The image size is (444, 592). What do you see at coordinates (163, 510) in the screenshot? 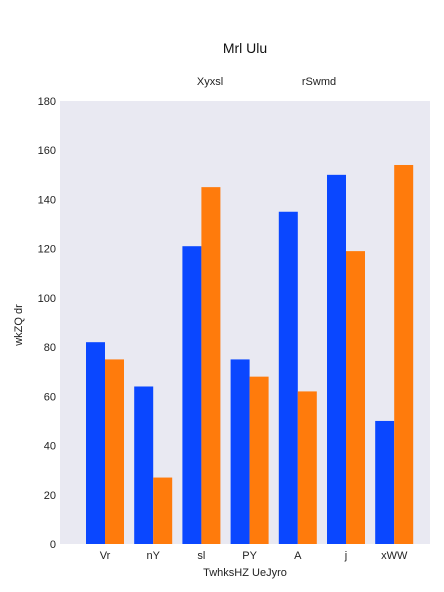
I see `bar-series-2-nY` at bounding box center [163, 510].